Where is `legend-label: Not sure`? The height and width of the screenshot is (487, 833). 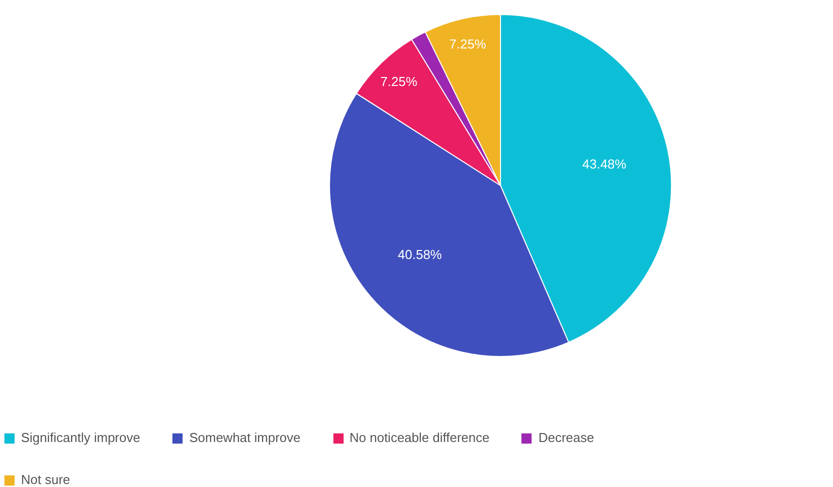 legend-label: Not sure is located at coordinates (45, 479).